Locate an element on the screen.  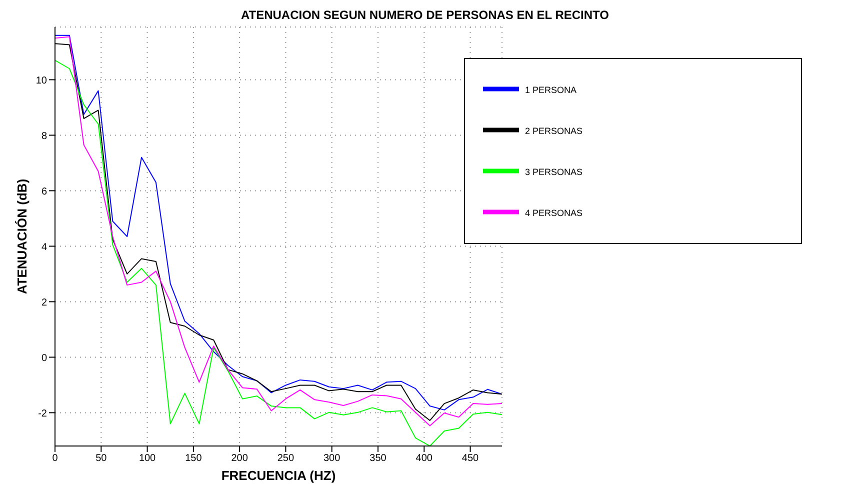
y-tick-label: 0 is located at coordinates (44, 358).